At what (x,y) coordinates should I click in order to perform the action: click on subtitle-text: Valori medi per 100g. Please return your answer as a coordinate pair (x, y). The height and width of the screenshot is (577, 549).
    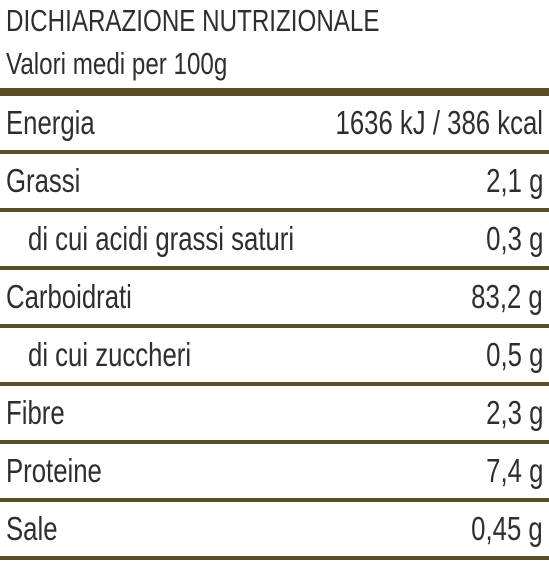
    Looking at the image, I should click on (117, 63).